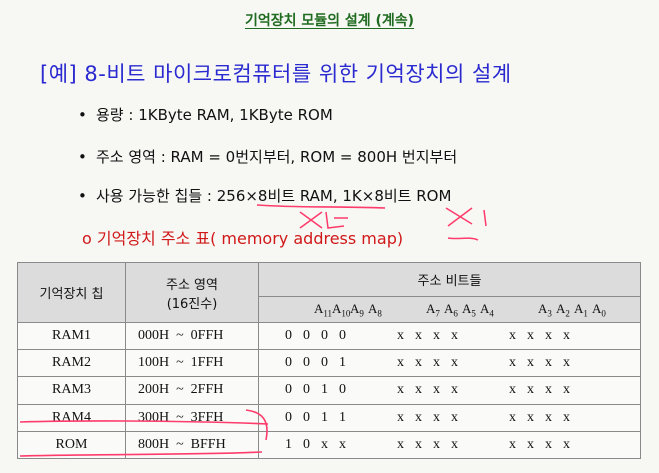 Image resolution: width=659 pixels, height=473 pixels. Describe the element at coordinates (581, 309) in the screenshot. I see `bit-label: A1` at that location.